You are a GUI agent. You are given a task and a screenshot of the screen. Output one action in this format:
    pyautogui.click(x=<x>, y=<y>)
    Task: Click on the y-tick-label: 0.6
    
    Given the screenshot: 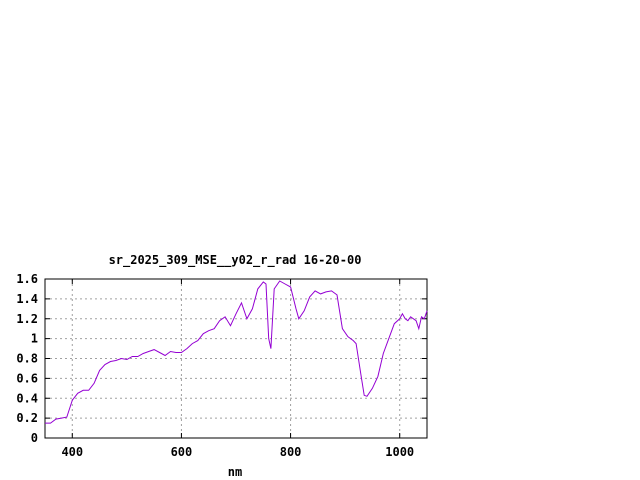 What is the action you would take?
    pyautogui.click(x=27, y=378)
    